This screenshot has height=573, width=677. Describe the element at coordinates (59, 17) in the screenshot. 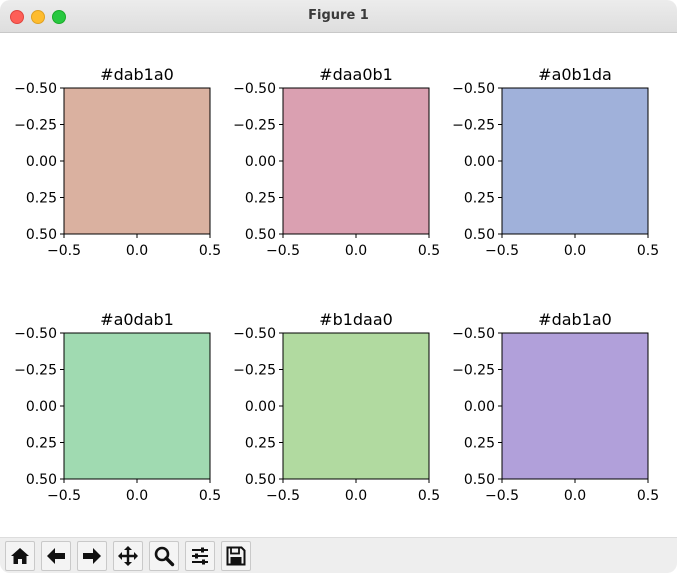

I see `maximize-window-button` at that location.